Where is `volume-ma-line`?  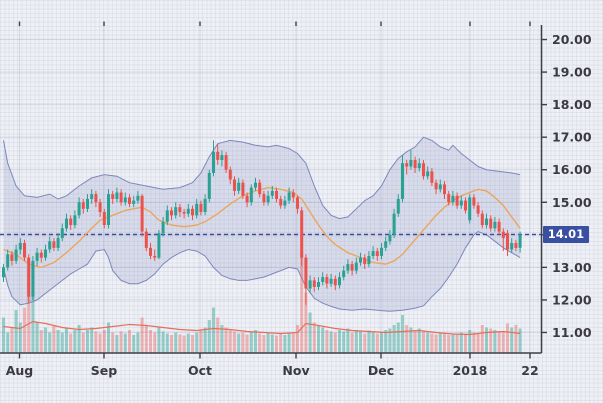
volume-ma-line is located at coordinates (262, 328).